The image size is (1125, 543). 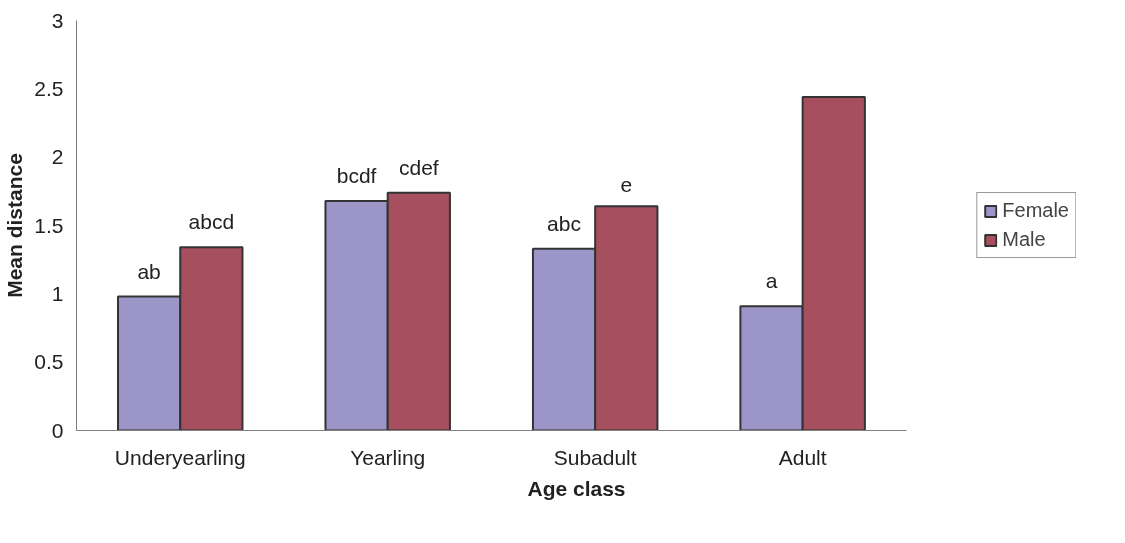 What do you see at coordinates (49, 225) in the screenshot?
I see `y-tick-label: 1.5` at bounding box center [49, 225].